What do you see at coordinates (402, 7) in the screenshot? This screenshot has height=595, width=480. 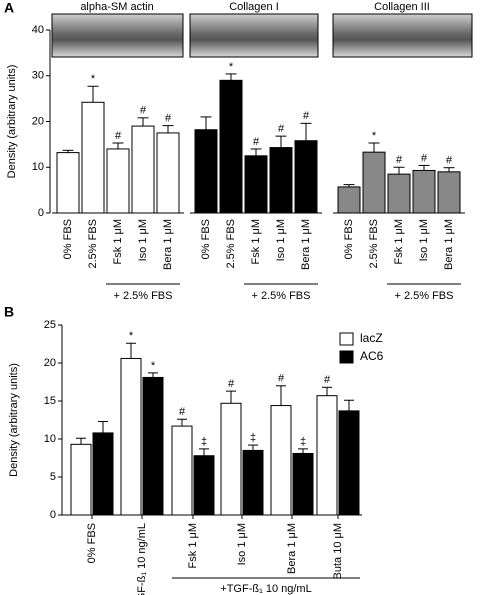 I see `group-title: Collagen III` at bounding box center [402, 7].